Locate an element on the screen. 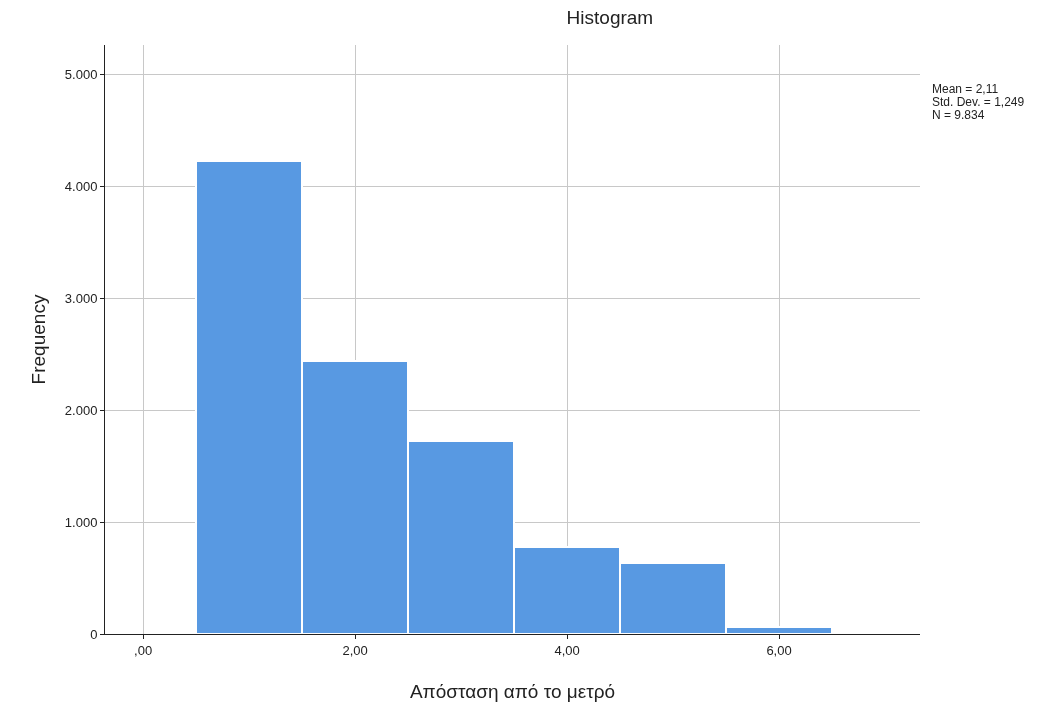  text: Std. Dev. = 1,249 is located at coordinates (978, 102).